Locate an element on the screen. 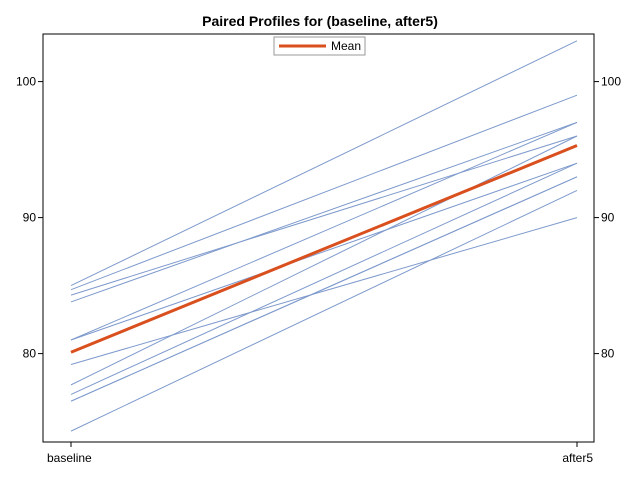  y-tick-label-right: 80 is located at coordinates (608, 354).